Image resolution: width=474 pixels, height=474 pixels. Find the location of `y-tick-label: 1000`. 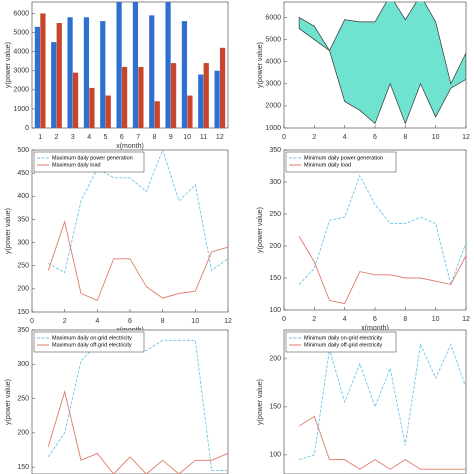

y-tick-label: 1000 is located at coordinates (273, 128).